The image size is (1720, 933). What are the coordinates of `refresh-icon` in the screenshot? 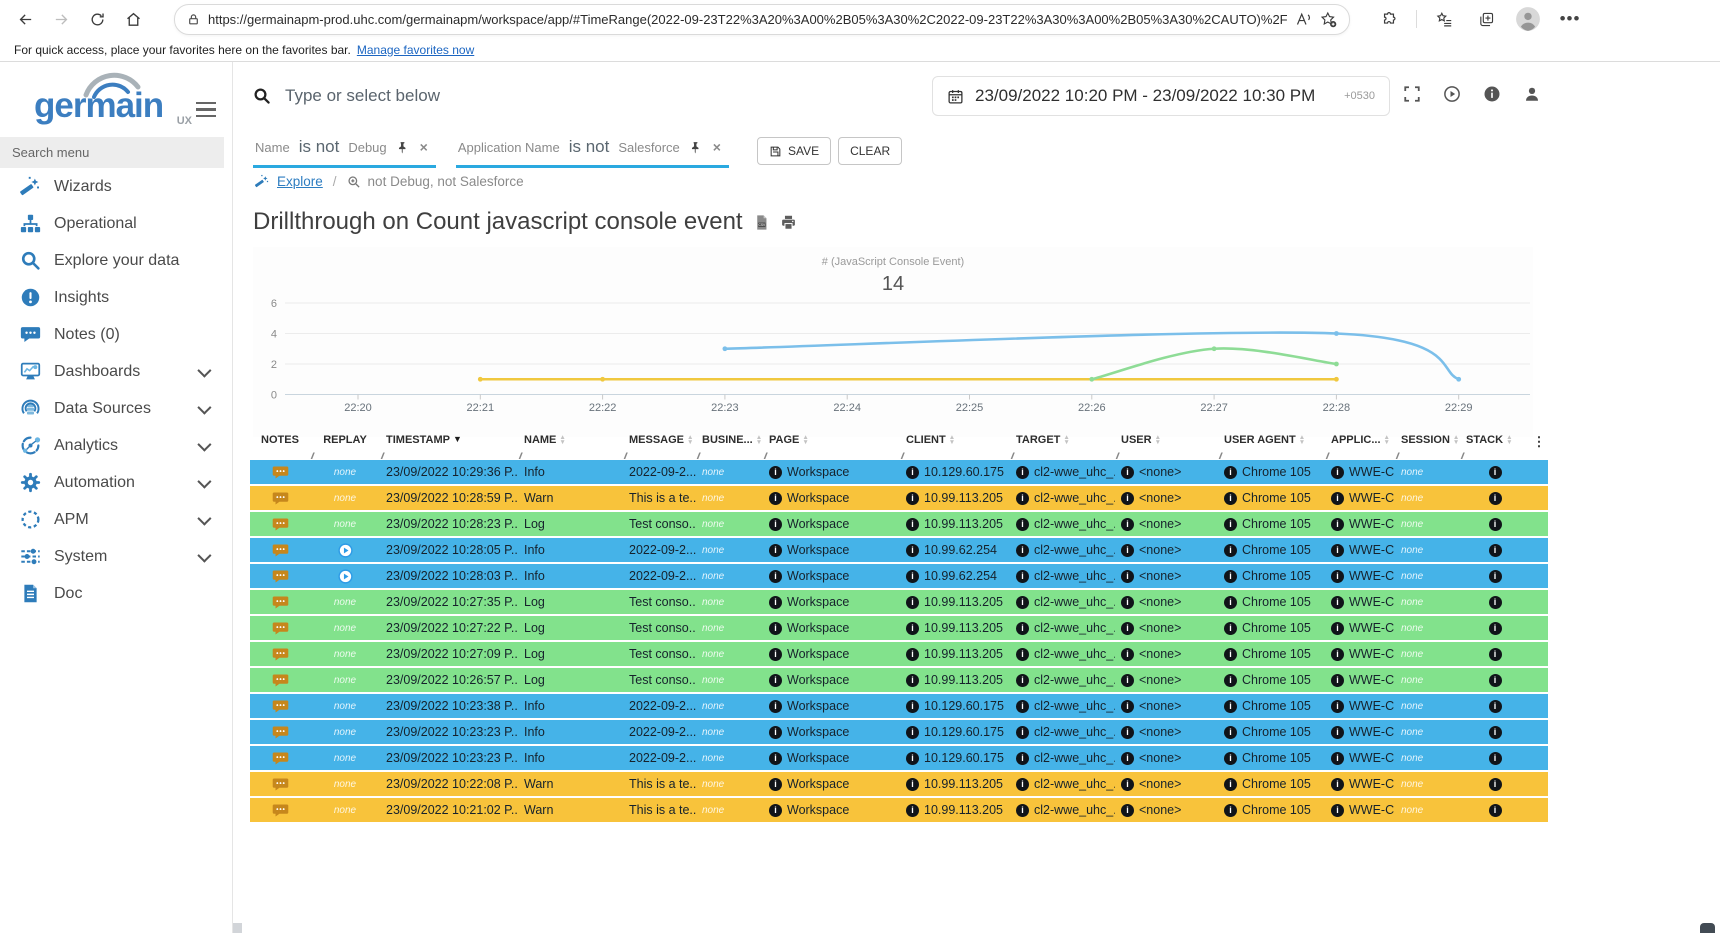 It's located at (97, 19).